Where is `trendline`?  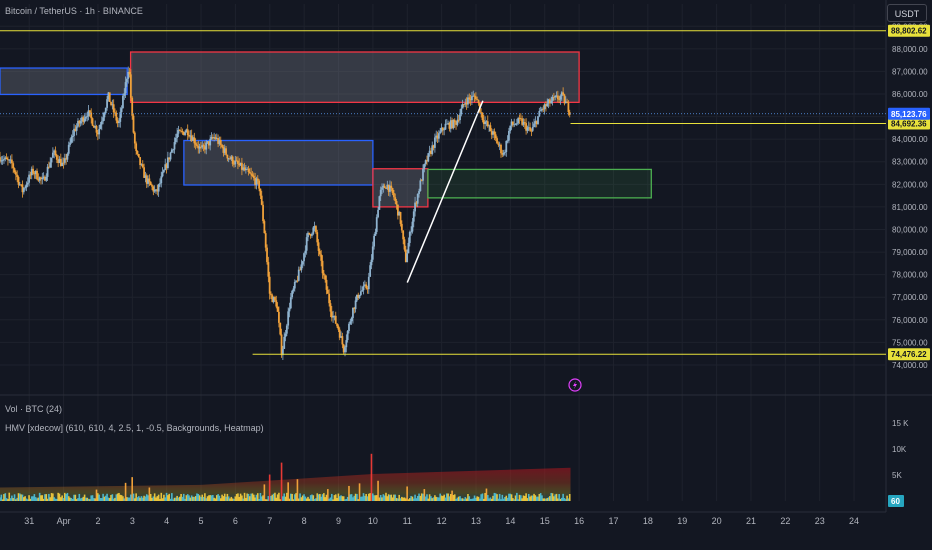 trendline is located at coordinates (445, 191).